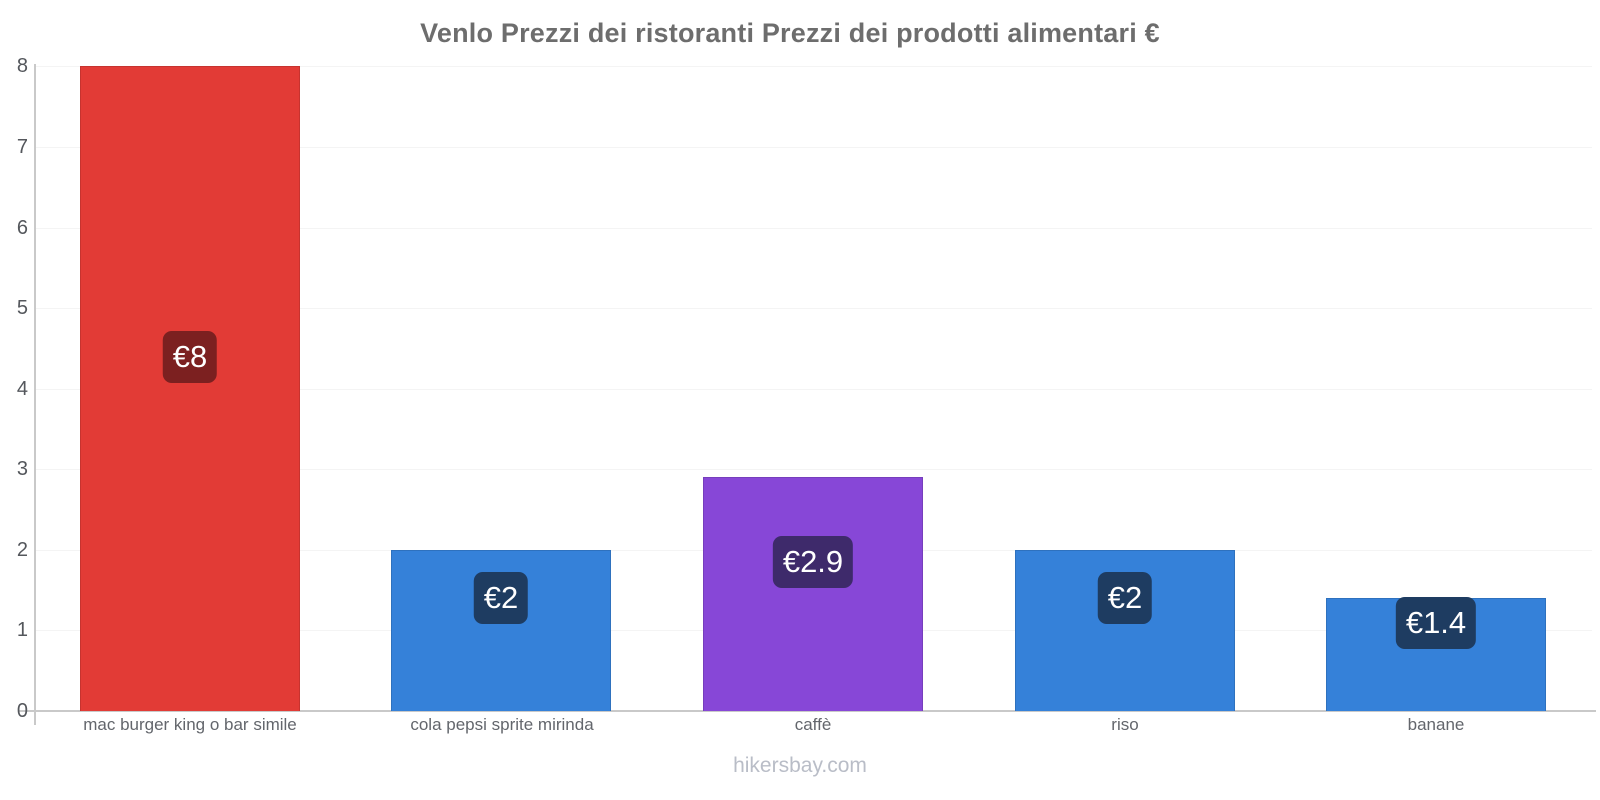 The image size is (1600, 800). Describe the element at coordinates (1125, 598) in the screenshot. I see `value-badge-4: €2` at that location.